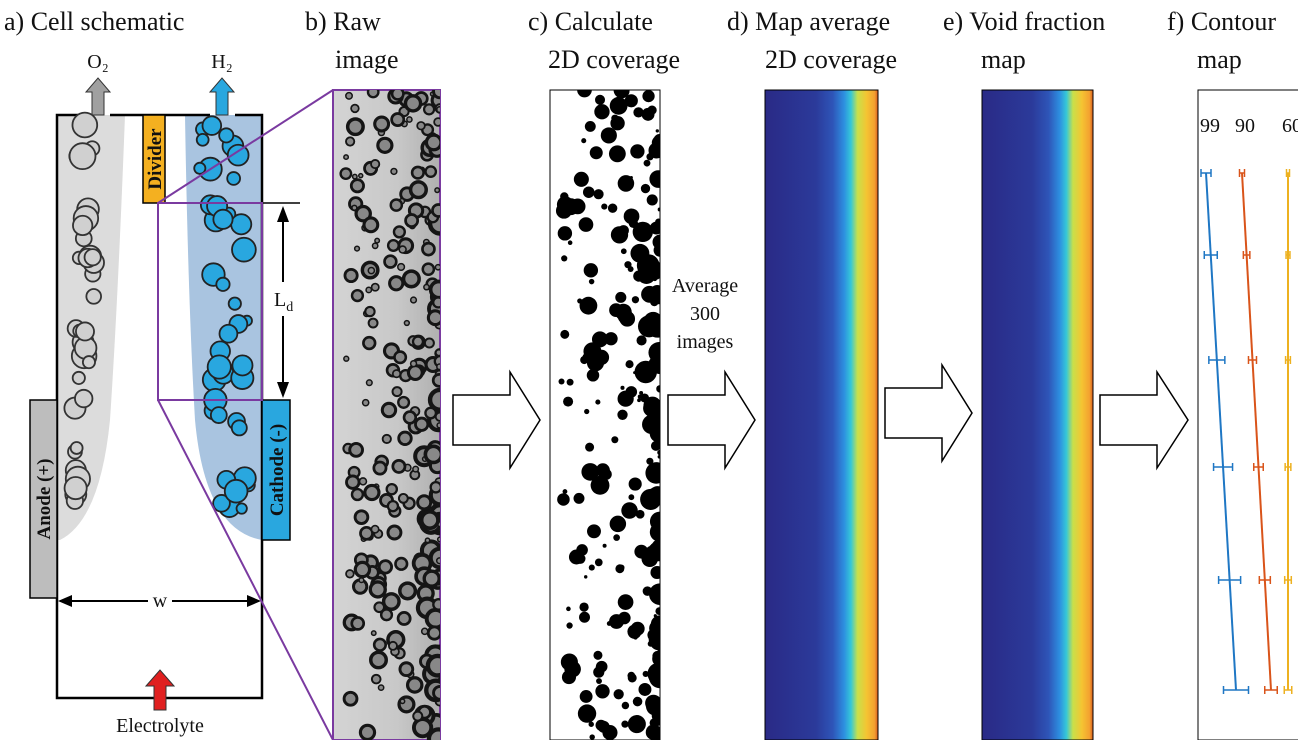 This screenshot has height=740, width=1298. I want to click on panel-title: map, so click(1003, 59).